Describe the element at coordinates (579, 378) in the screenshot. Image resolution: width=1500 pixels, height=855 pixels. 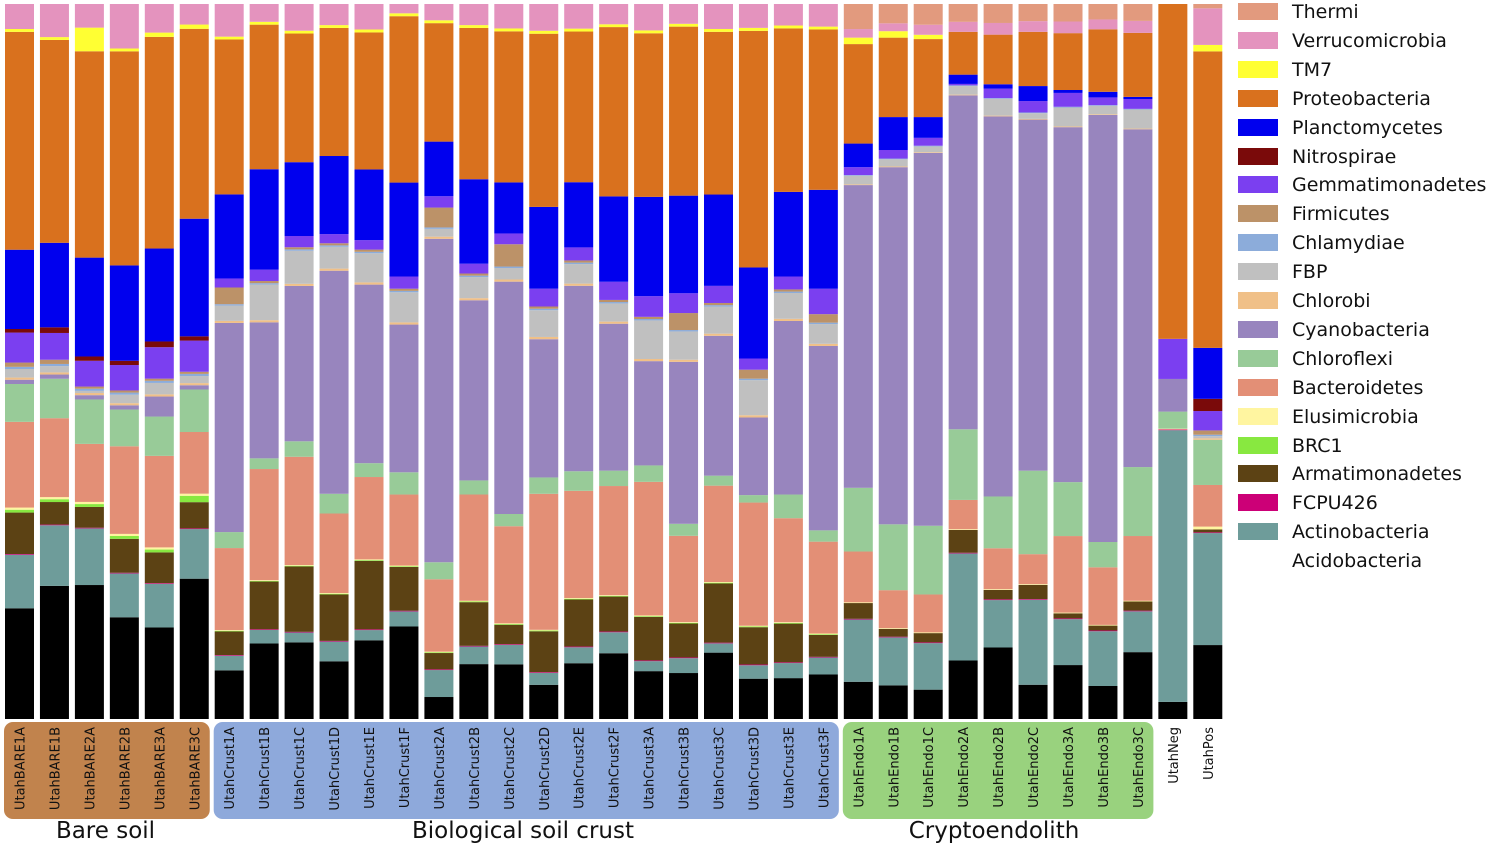
I see `bar-segment-utahcrust2e-cyanobacteria` at that location.